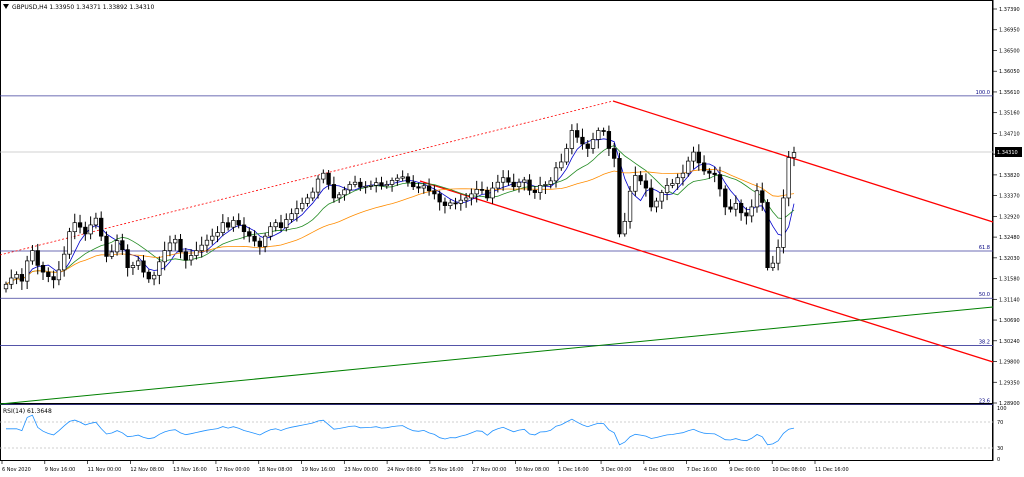 The image size is (1024, 477). Describe the element at coordinates (984, 295) in the screenshot. I see `fib-level-label: 50.0` at that location.